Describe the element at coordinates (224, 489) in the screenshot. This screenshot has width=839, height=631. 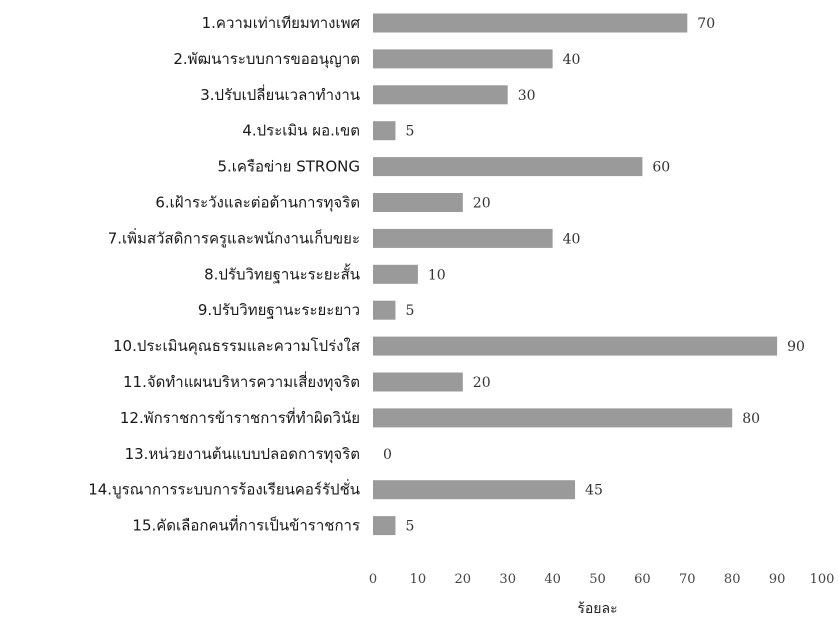
I see `category-label: 14.บูรณาการระบบการร้องเรียนคอร์รัปชั่น` at that location.